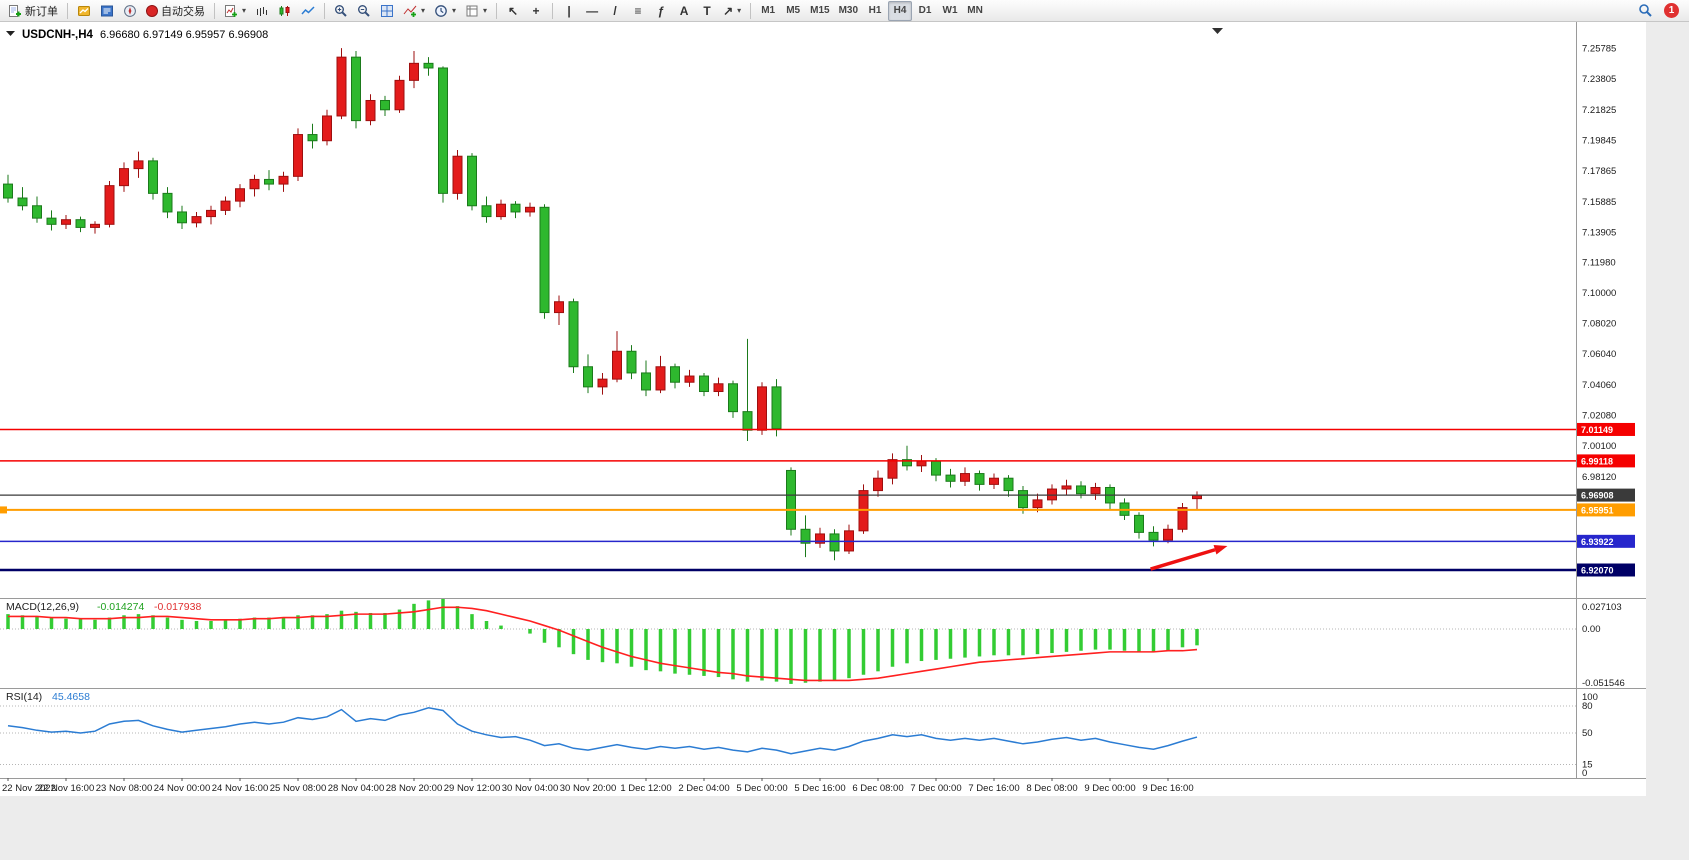  What do you see at coordinates (107, 11) in the screenshot?
I see `market-watch-button` at bounding box center [107, 11].